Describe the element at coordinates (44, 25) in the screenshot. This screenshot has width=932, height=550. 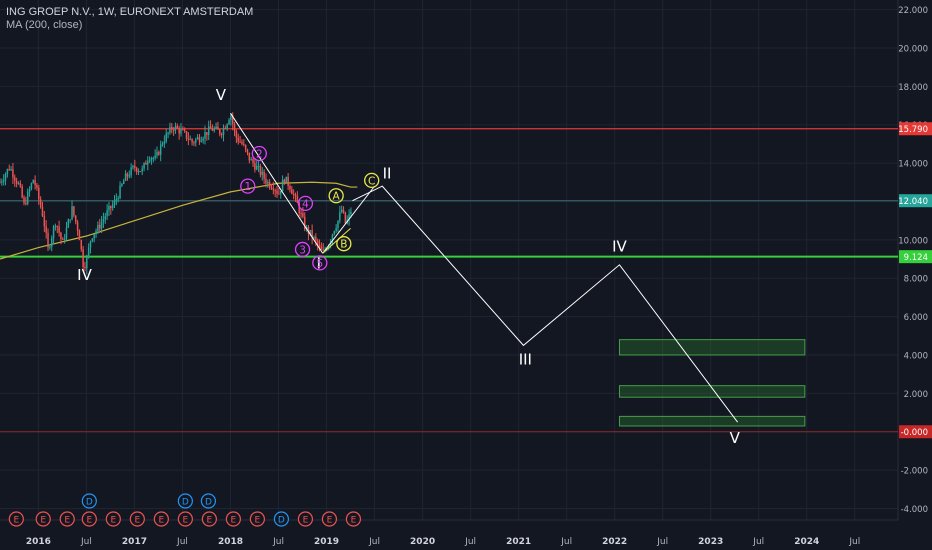
I see `indicator-label: MA (200, close)` at that location.